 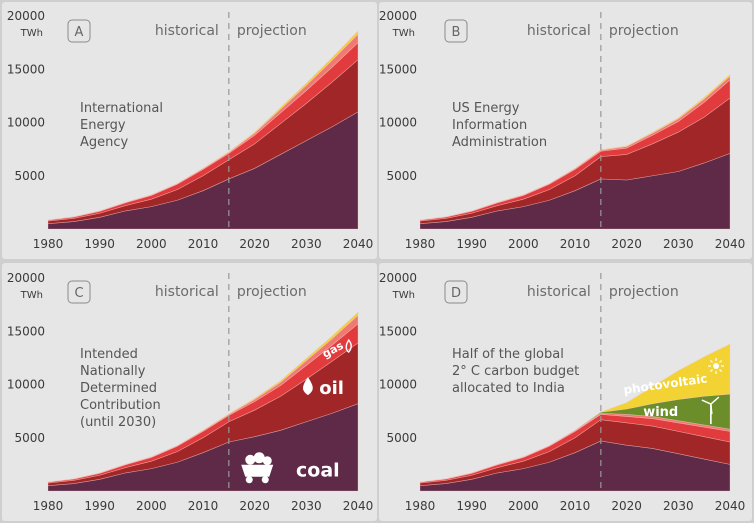 I want to click on panel-description-line: Half of the global, so click(x=508, y=354).